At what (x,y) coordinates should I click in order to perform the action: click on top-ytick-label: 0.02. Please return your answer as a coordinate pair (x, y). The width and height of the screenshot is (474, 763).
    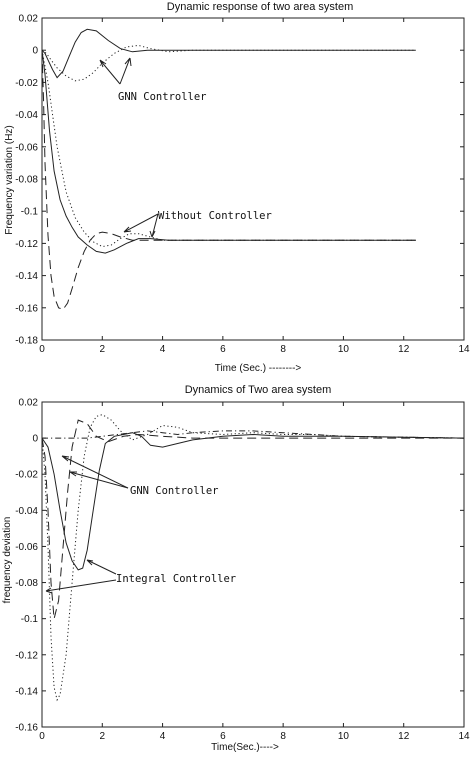
    Looking at the image, I should click on (29, 19).